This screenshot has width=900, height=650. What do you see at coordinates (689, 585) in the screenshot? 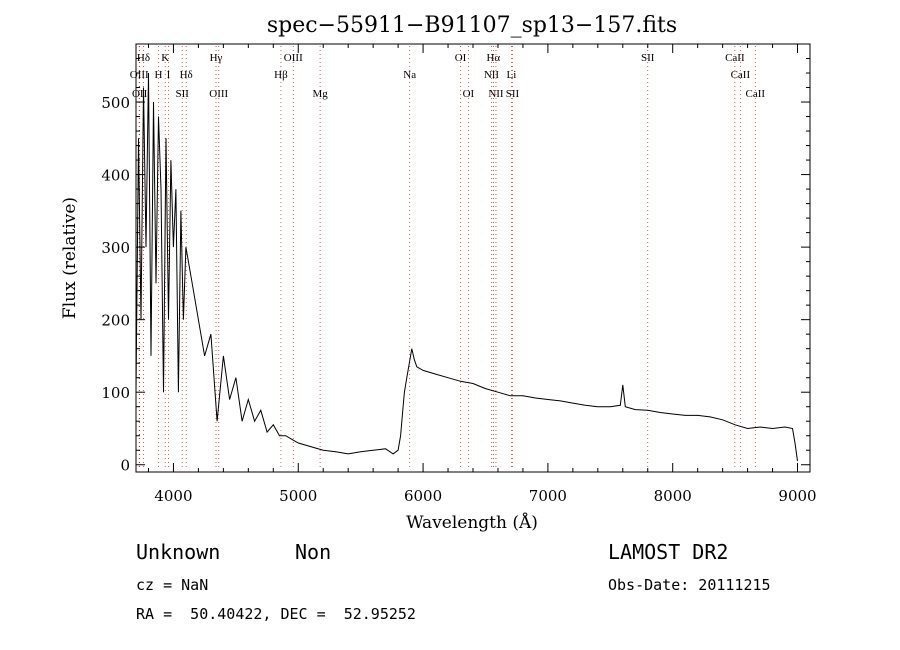
I see `obs-date: Obs-Date: 20111215` at bounding box center [689, 585].